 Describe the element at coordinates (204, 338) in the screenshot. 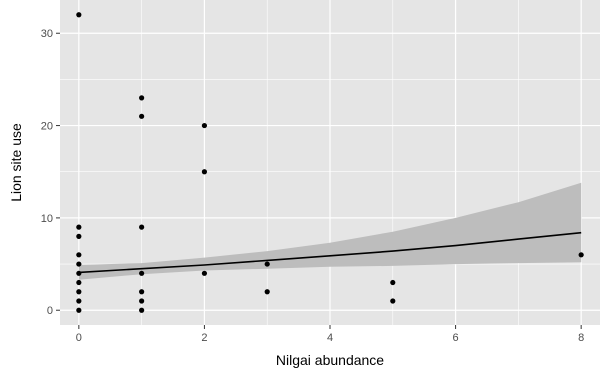

I see `x-tick-label: 2` at that location.